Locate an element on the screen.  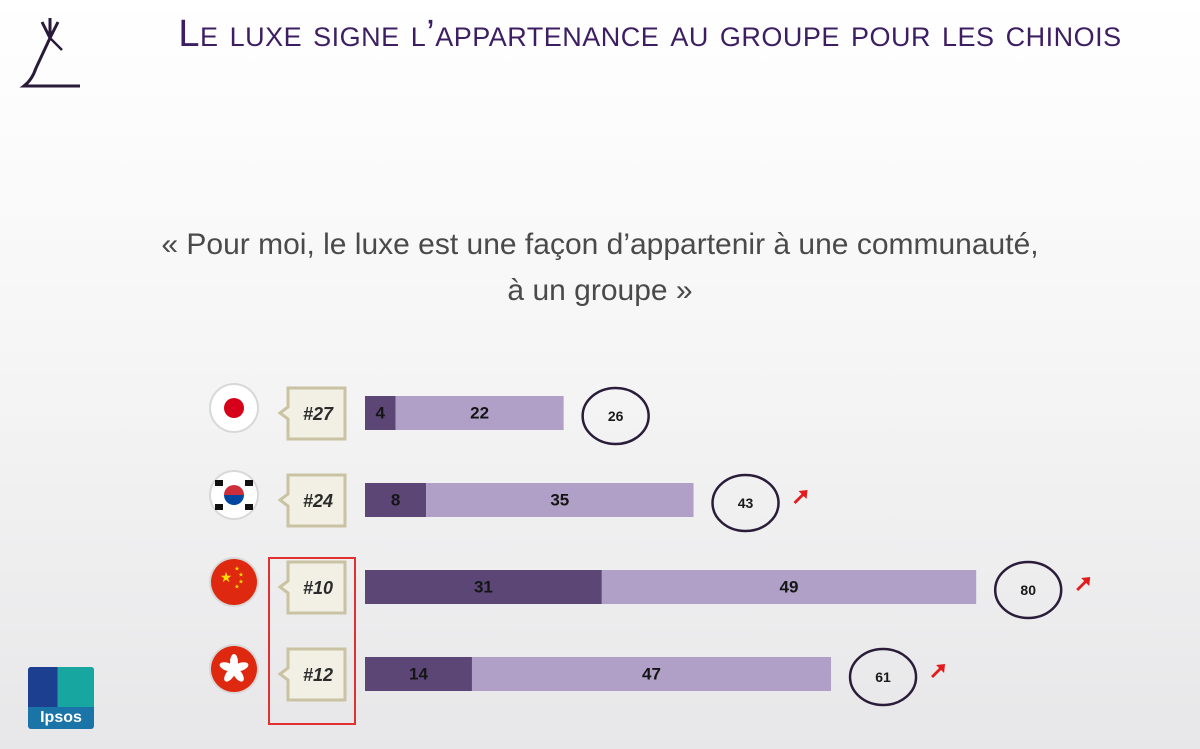
quote-line-2: à un groupe » is located at coordinates (600, 290).